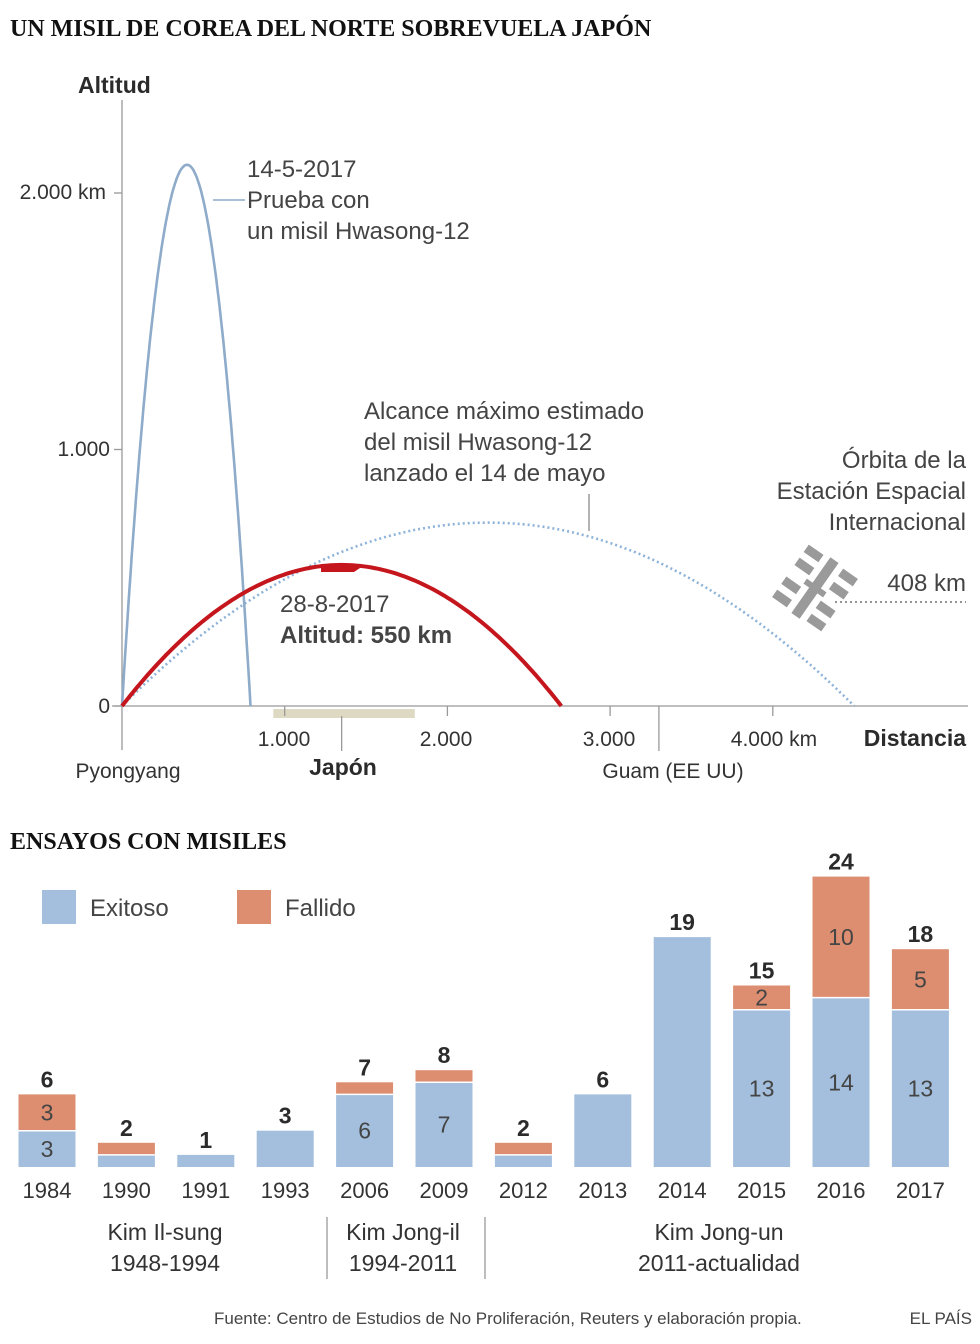 This screenshot has height=1344, width=980. I want to click on iss-label-line2: Estación Espacial, so click(871, 491).